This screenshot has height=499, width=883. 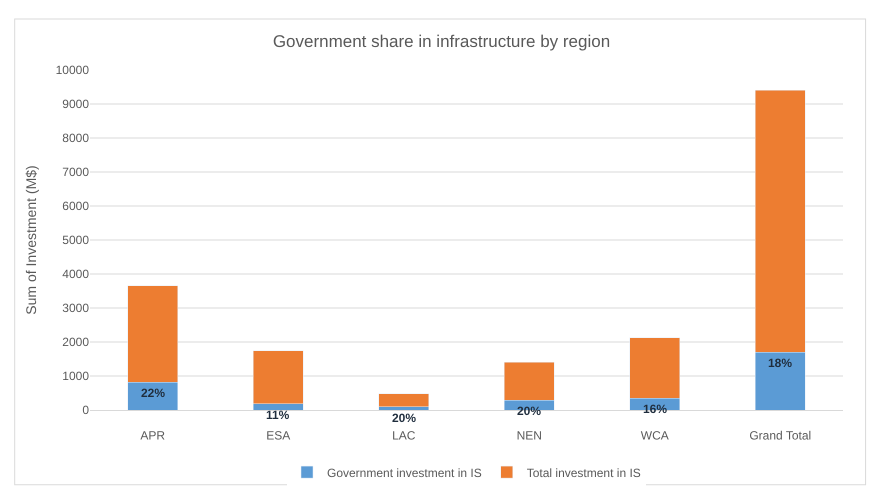 What do you see at coordinates (780, 435) in the screenshot?
I see `x-tick-label: Grand Total` at bounding box center [780, 435].